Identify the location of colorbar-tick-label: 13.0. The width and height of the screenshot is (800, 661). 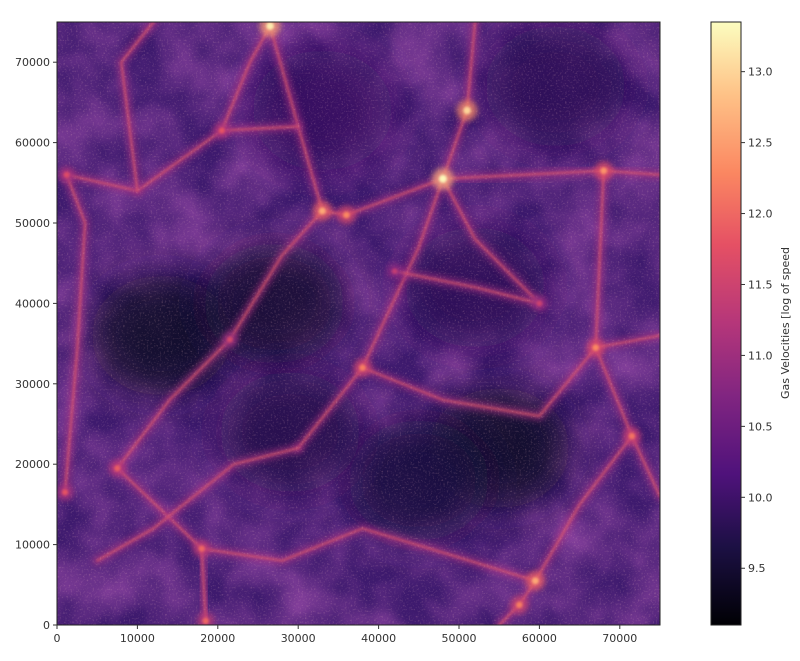
(760, 72).